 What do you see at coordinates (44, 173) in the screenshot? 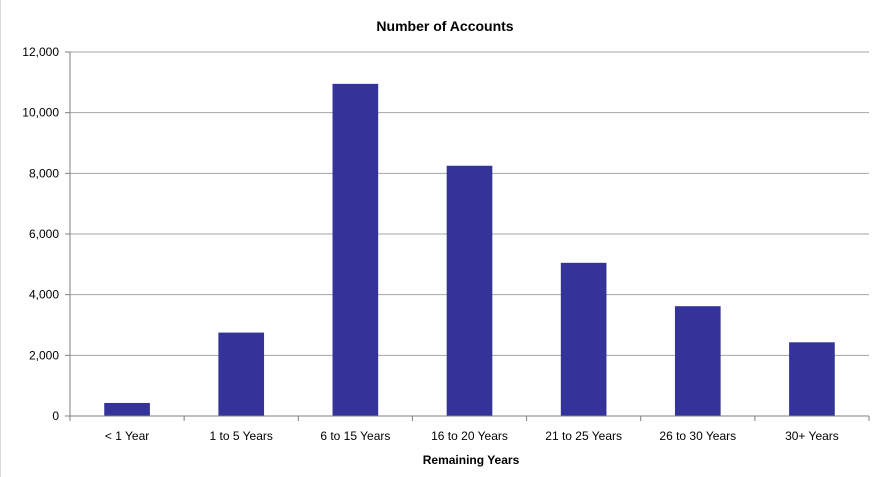
I see `y-tick-label: 8,000` at bounding box center [44, 173].